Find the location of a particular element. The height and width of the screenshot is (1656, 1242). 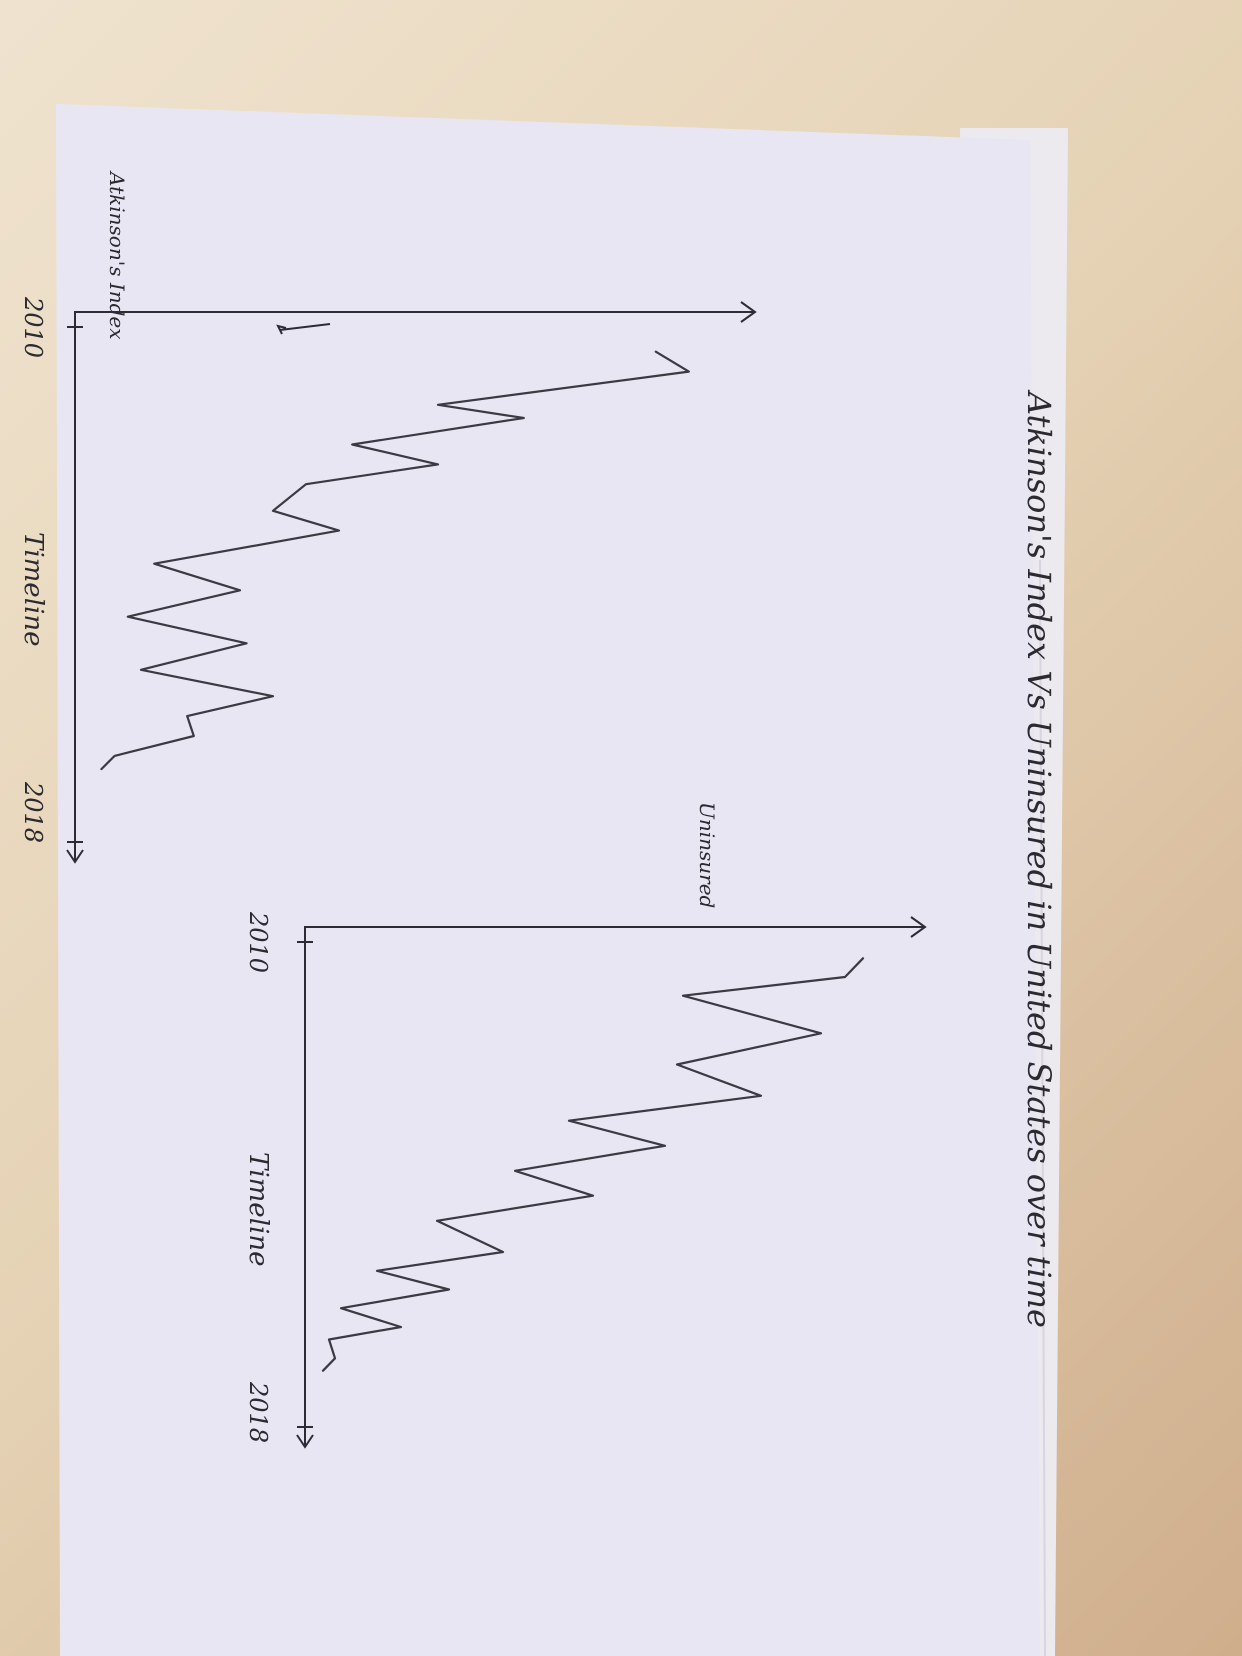

chart-1-series-line is located at coordinates (395, 560).